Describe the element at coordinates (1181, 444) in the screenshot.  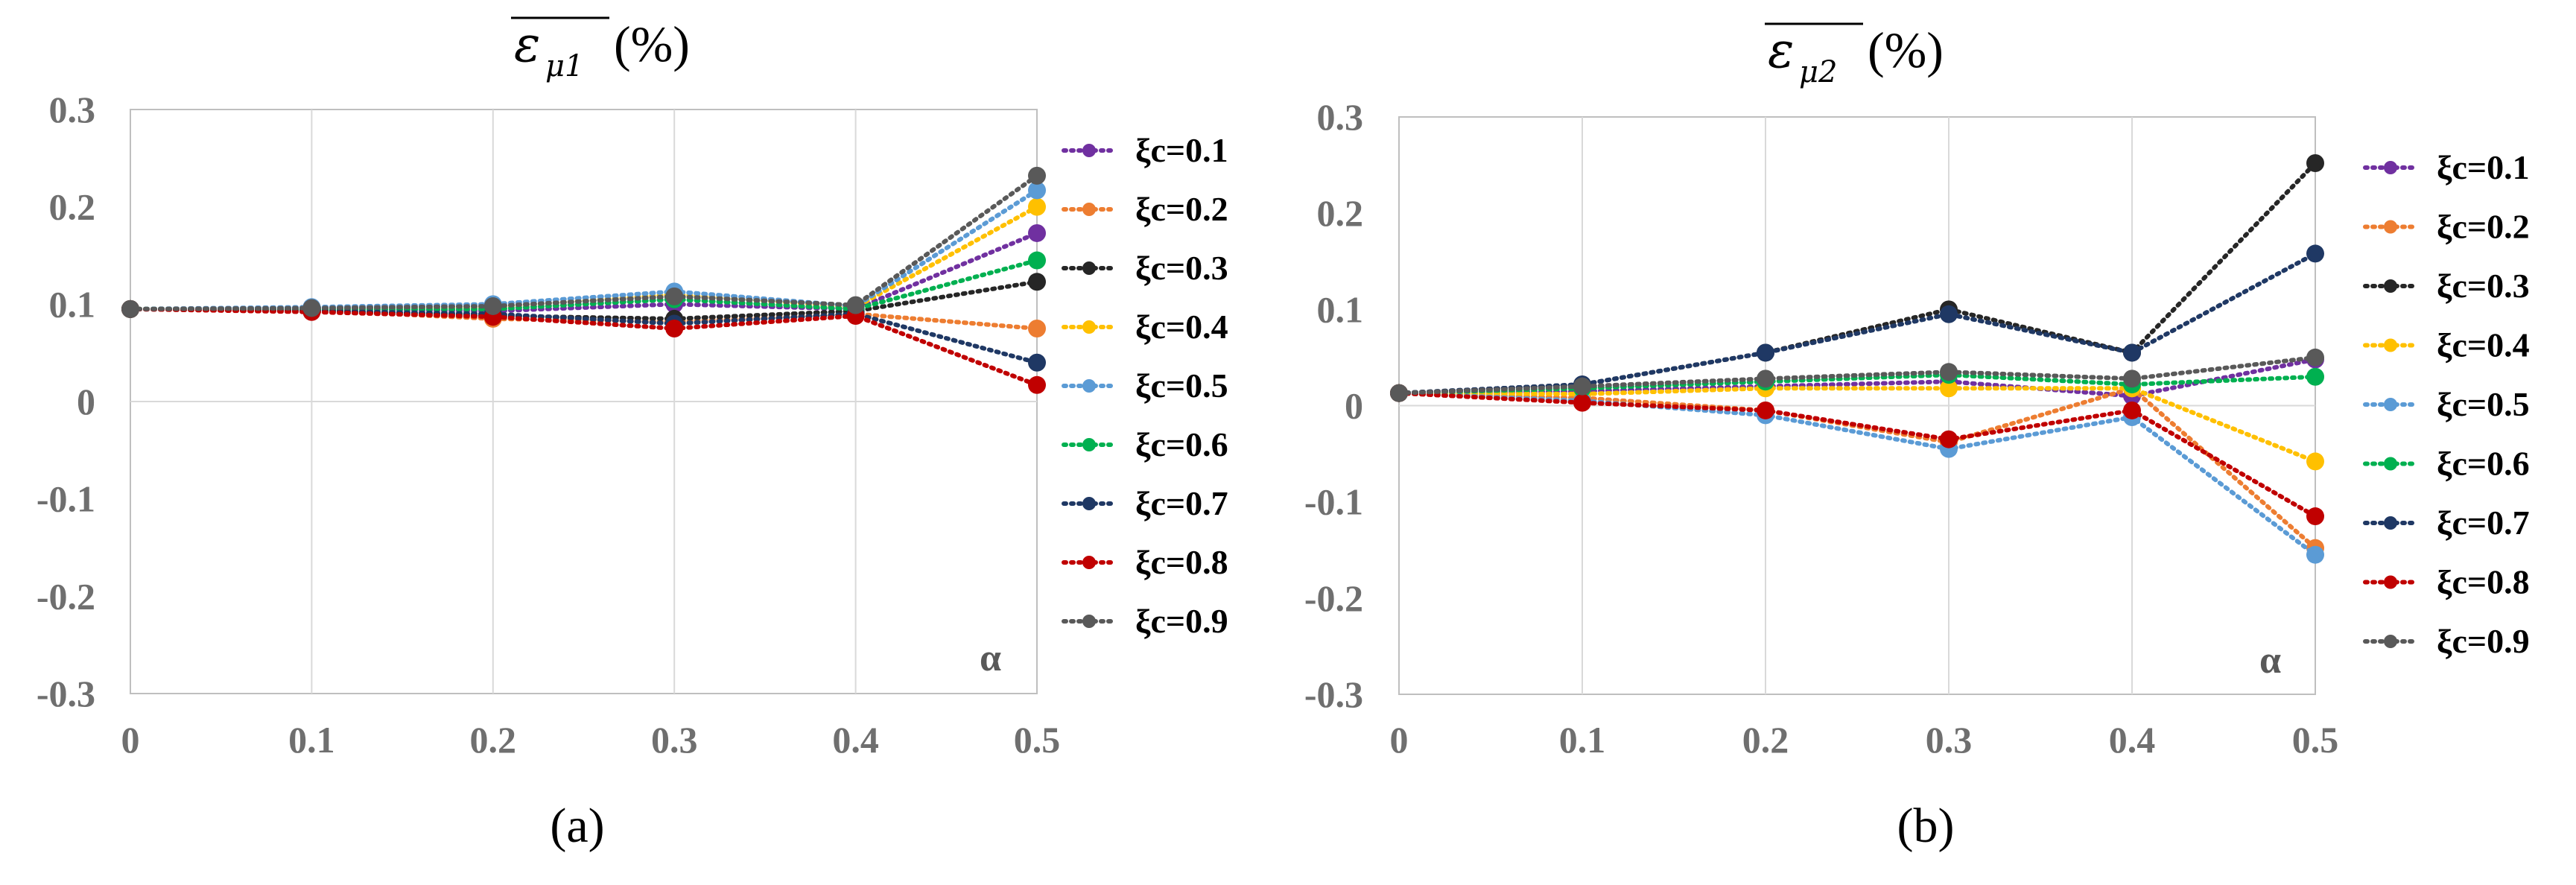
I see `legend-label: ξc=0.6` at that location.